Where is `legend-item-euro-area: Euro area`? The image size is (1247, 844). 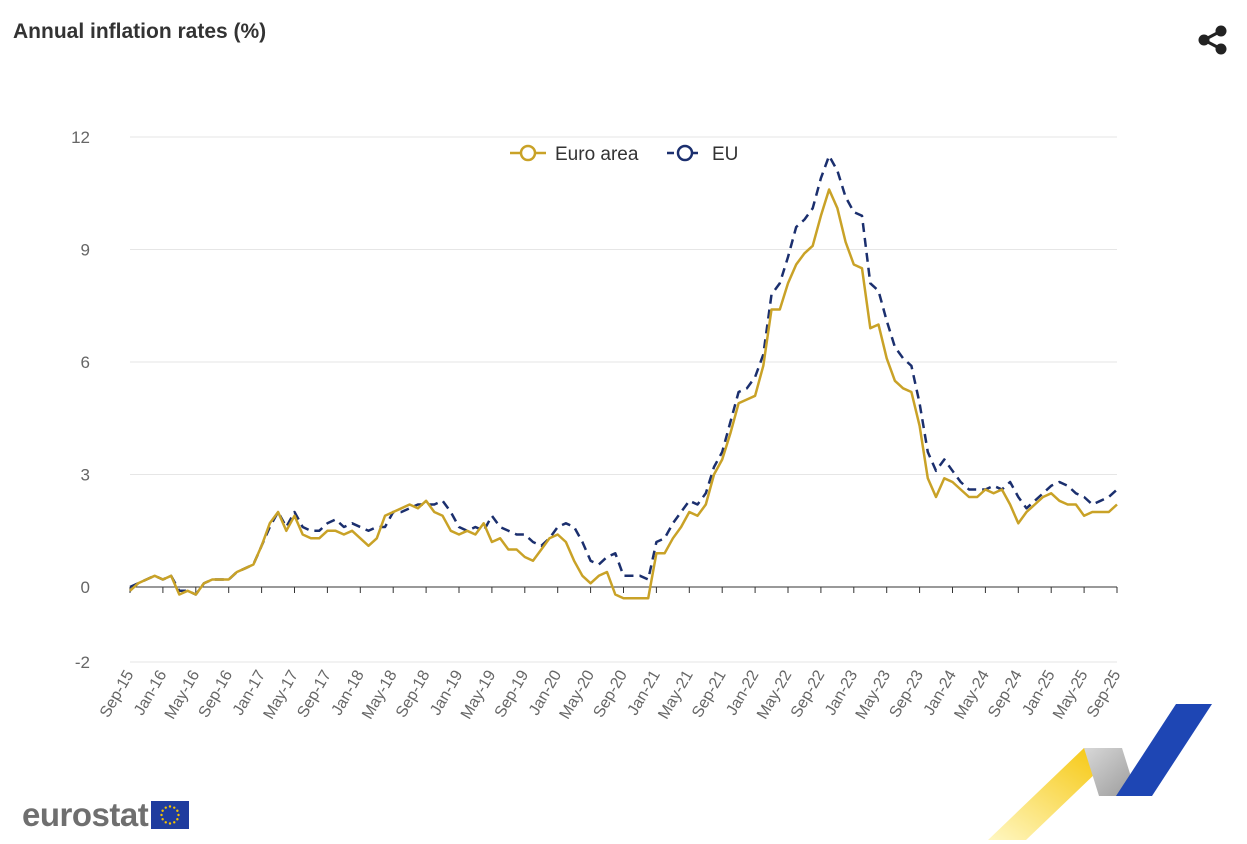 legend-item-euro-area: Euro area is located at coordinates (574, 154).